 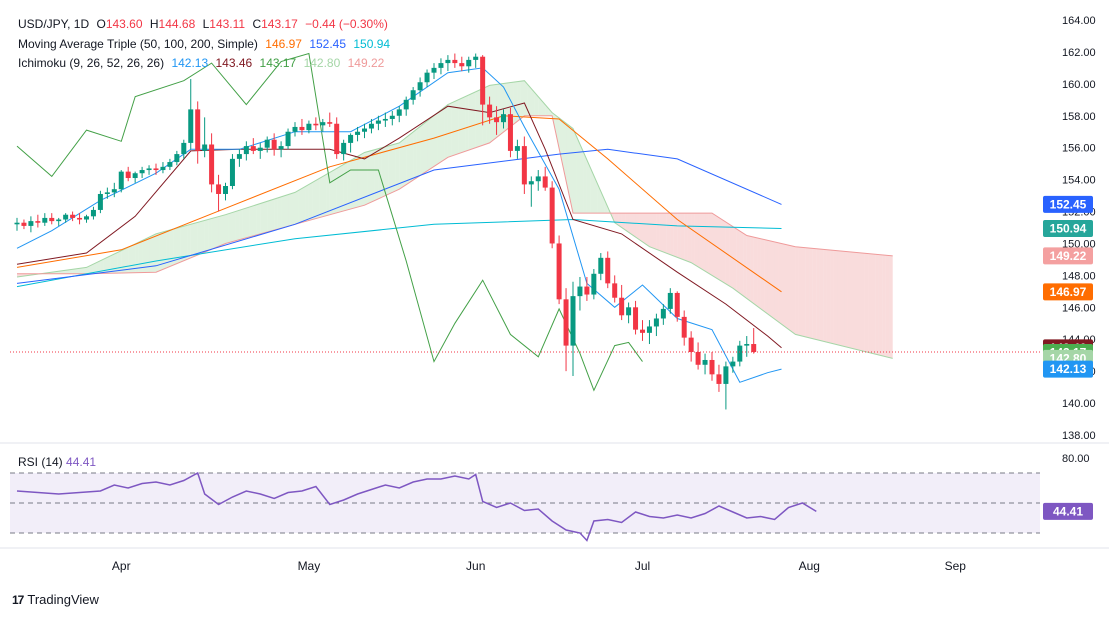 What do you see at coordinates (1079, 181) in the screenshot?
I see `price-tick-label: 154.00` at bounding box center [1079, 181].